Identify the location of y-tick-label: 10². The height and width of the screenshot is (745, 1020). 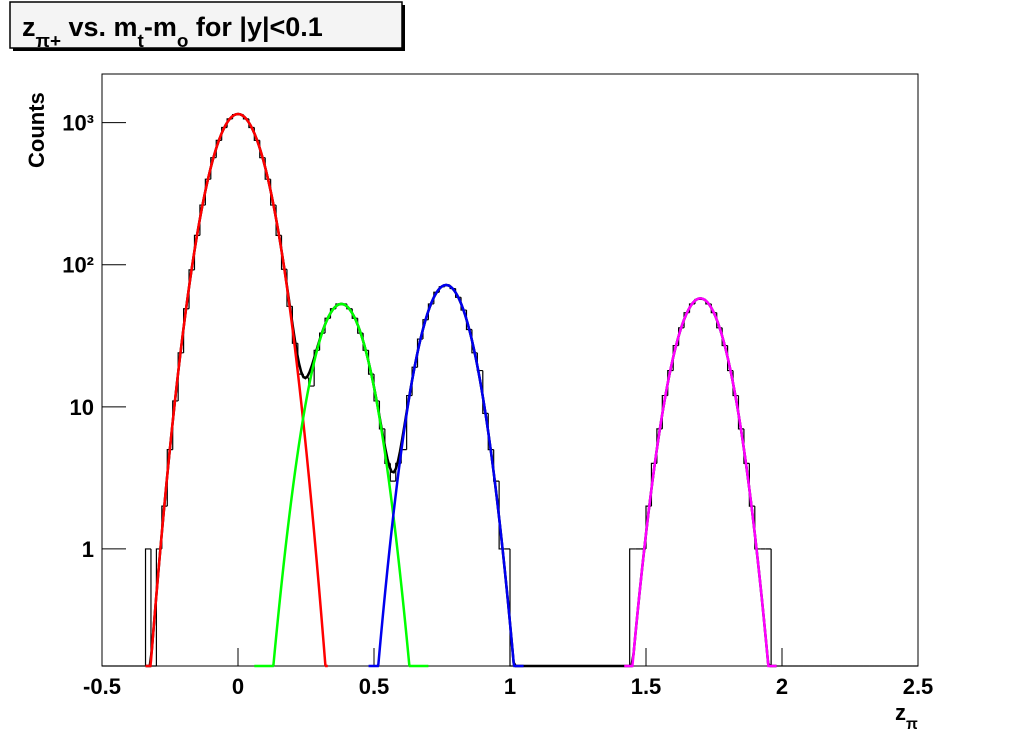
(78, 265).